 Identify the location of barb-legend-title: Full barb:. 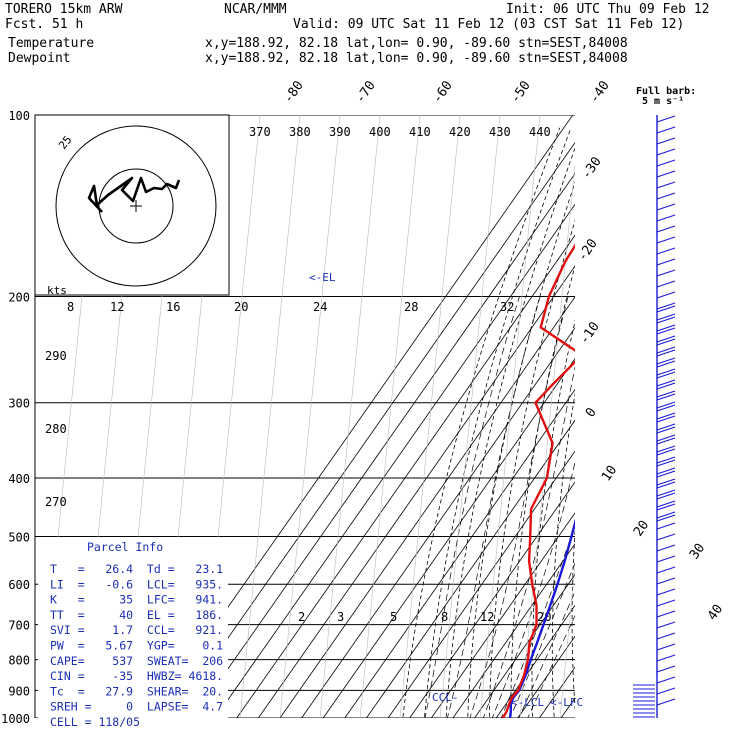
(666, 91).